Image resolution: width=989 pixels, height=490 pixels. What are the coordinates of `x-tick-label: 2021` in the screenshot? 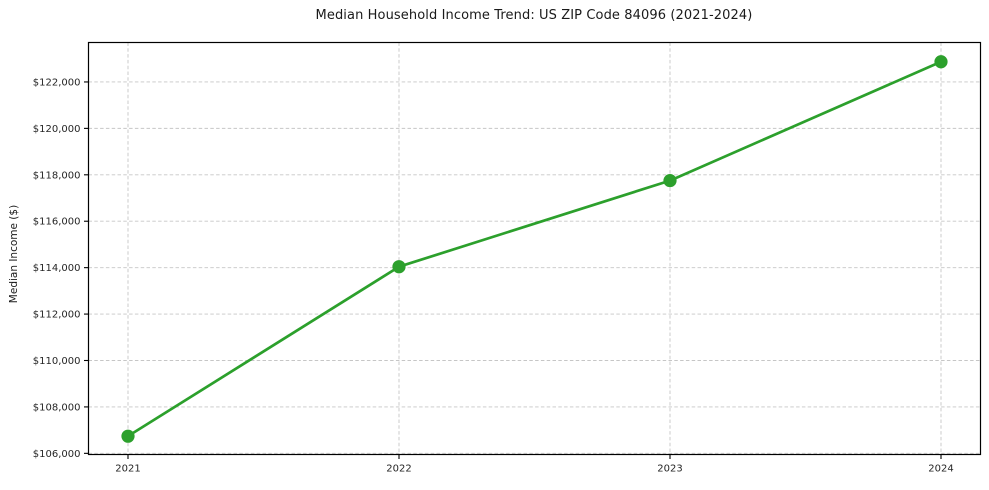 It's located at (127, 469).